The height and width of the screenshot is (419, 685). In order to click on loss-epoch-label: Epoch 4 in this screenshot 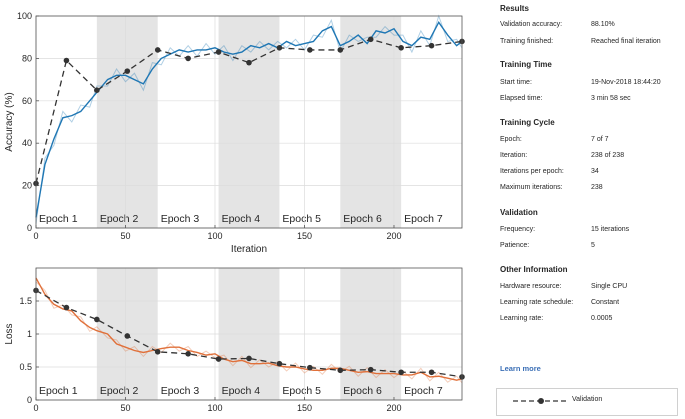, I will do `click(241, 391)`.